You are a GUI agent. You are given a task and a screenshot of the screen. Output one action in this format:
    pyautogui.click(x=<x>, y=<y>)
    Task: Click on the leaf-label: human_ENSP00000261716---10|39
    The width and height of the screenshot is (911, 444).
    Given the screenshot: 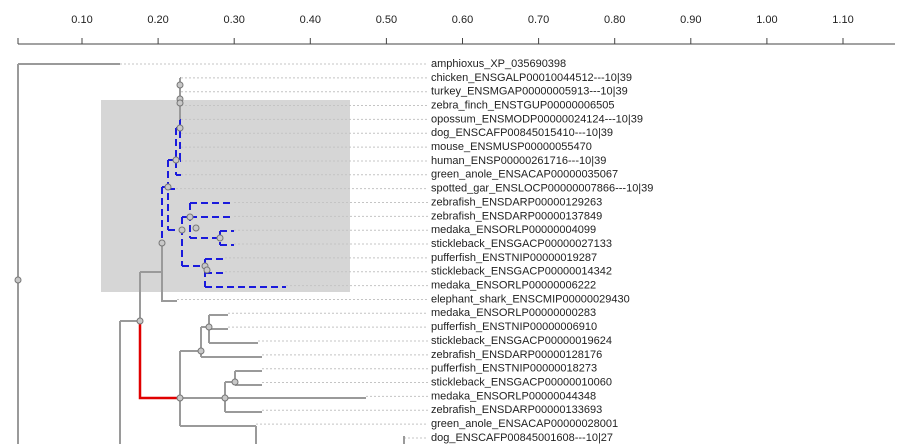 What is the action you would take?
    pyautogui.click(x=518, y=161)
    